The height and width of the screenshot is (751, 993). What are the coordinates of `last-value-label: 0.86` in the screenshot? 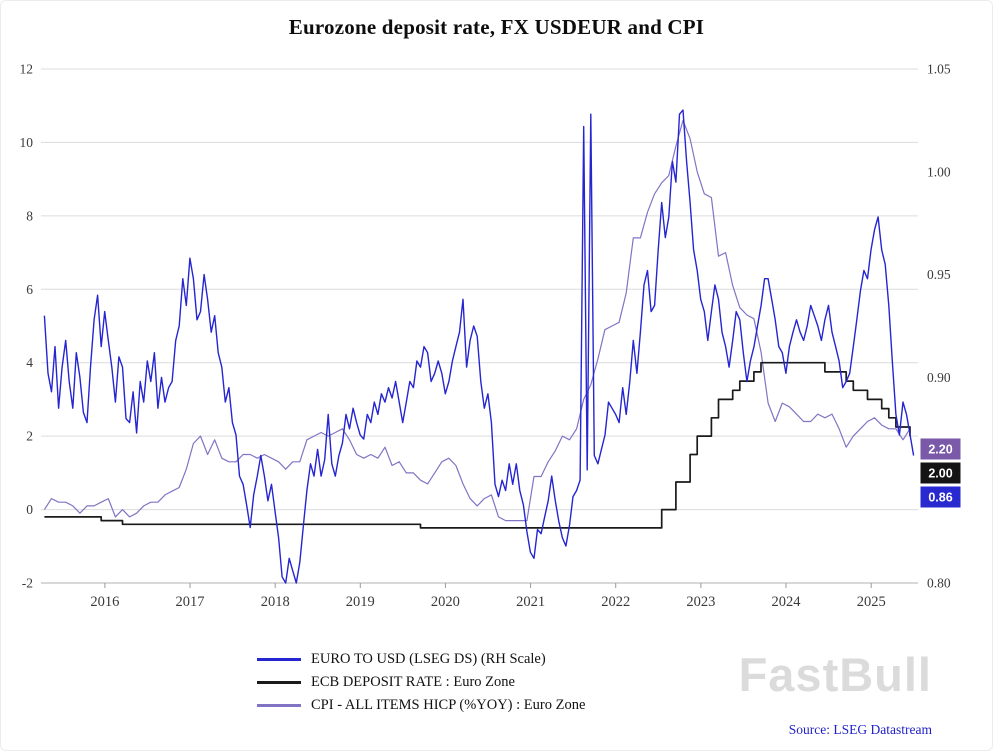 It's located at (940, 498).